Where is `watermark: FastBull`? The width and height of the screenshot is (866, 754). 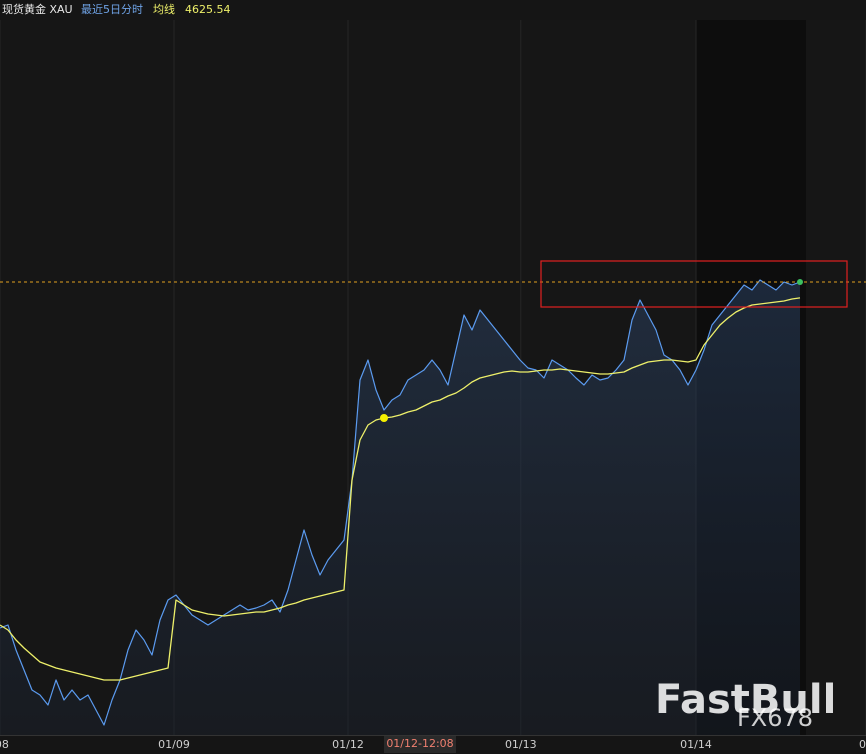
watermark: FastBull is located at coordinates (745, 700).